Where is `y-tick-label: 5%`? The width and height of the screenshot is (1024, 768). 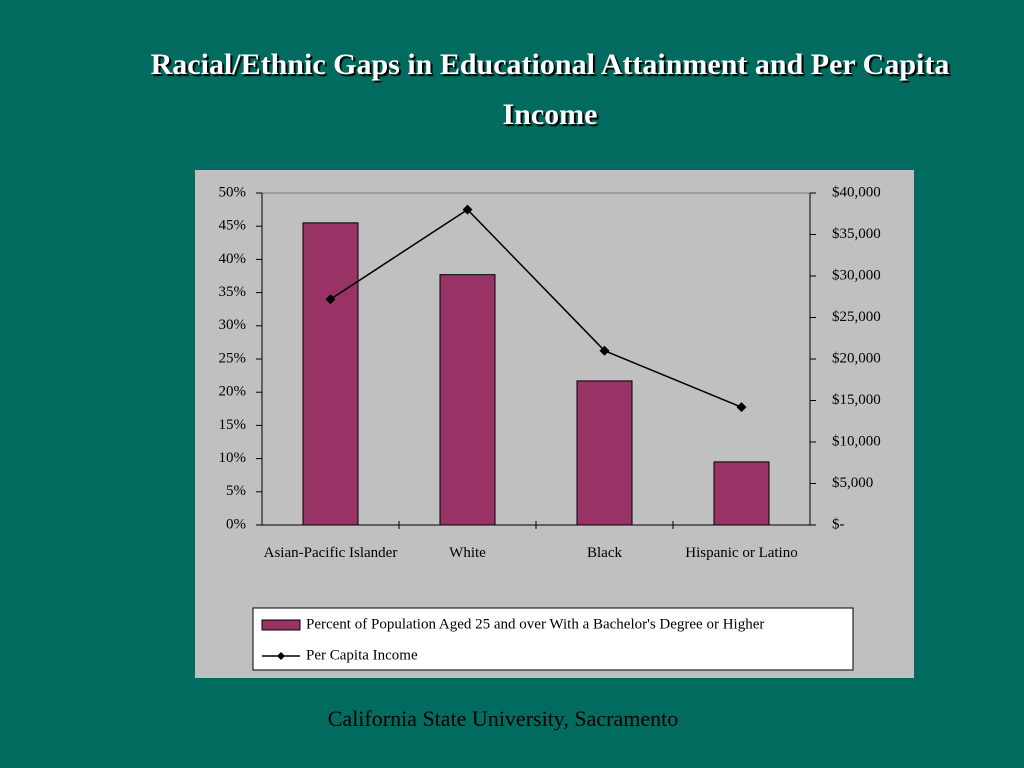 y-tick-label: 5% is located at coordinates (236, 491).